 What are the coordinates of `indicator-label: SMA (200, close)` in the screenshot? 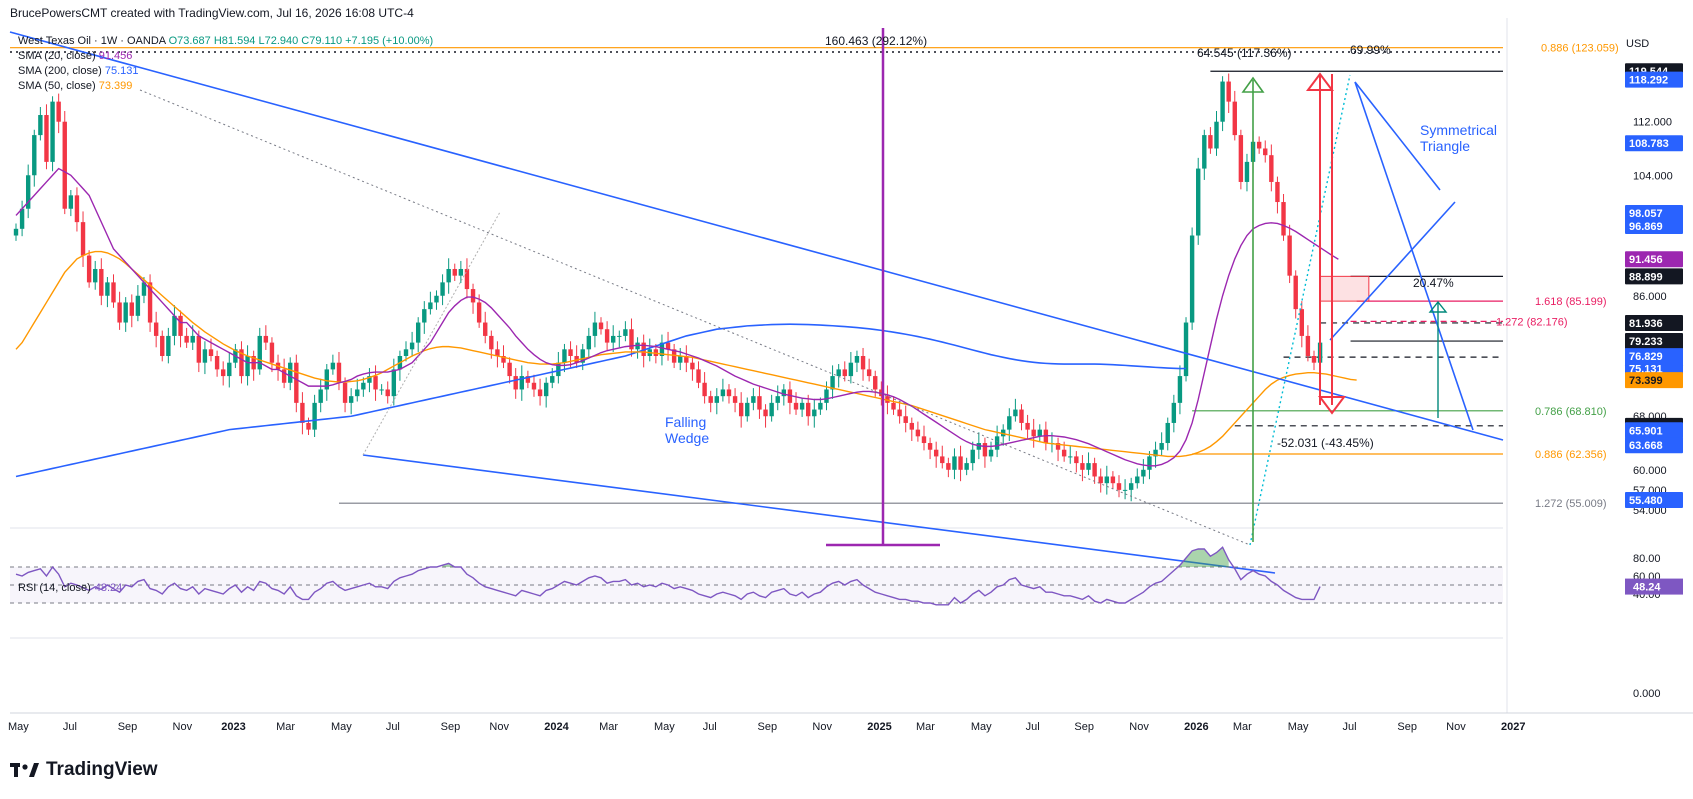 It's located at (60, 71).